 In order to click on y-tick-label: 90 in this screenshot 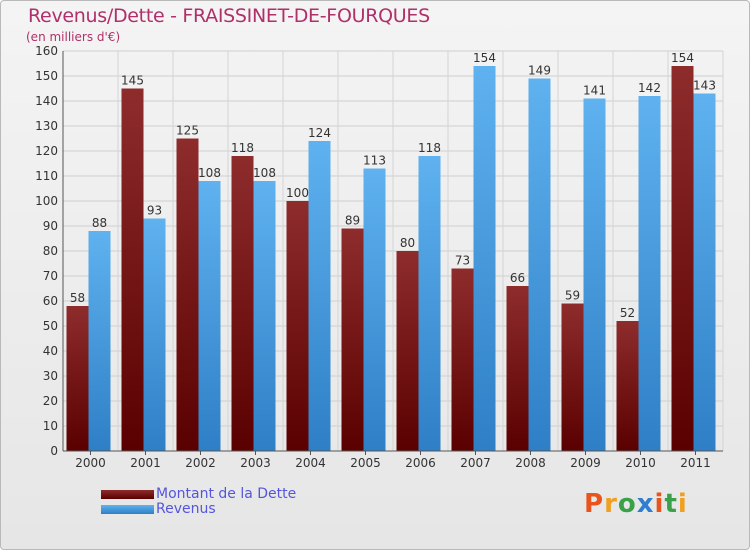, I will do `click(50, 226)`.